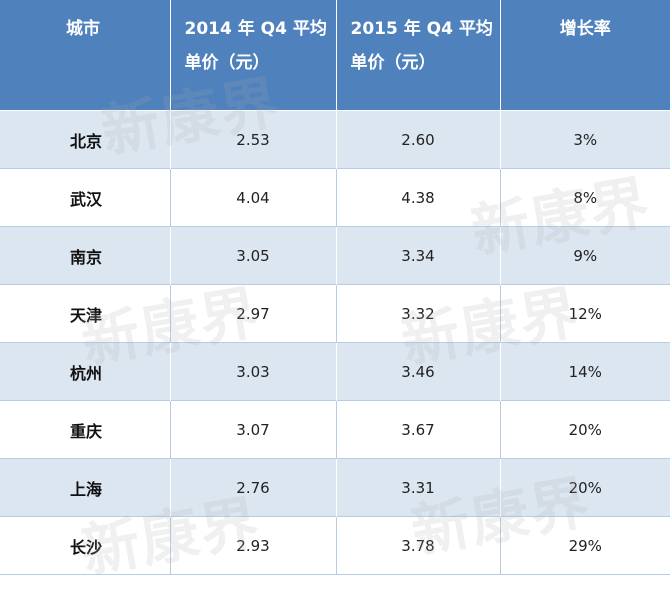  I want to click on cell-2014: 2.76, so click(253, 487).